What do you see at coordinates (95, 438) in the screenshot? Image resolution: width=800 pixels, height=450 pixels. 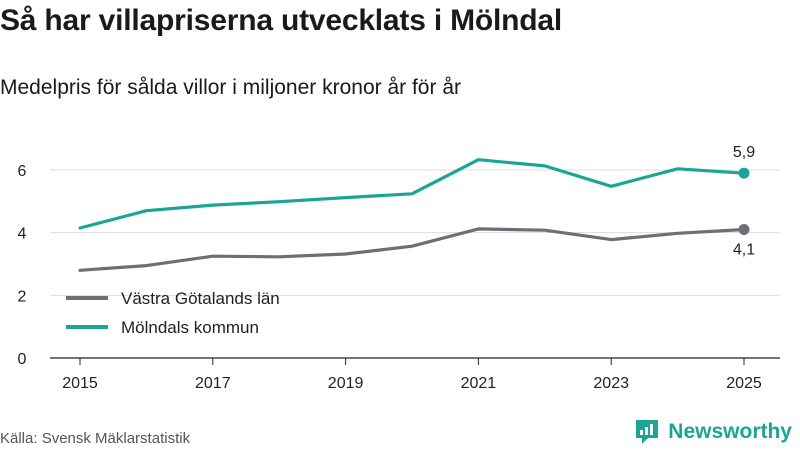 I see `source-note: Källa: Svensk Mäklarstatistik` at bounding box center [95, 438].